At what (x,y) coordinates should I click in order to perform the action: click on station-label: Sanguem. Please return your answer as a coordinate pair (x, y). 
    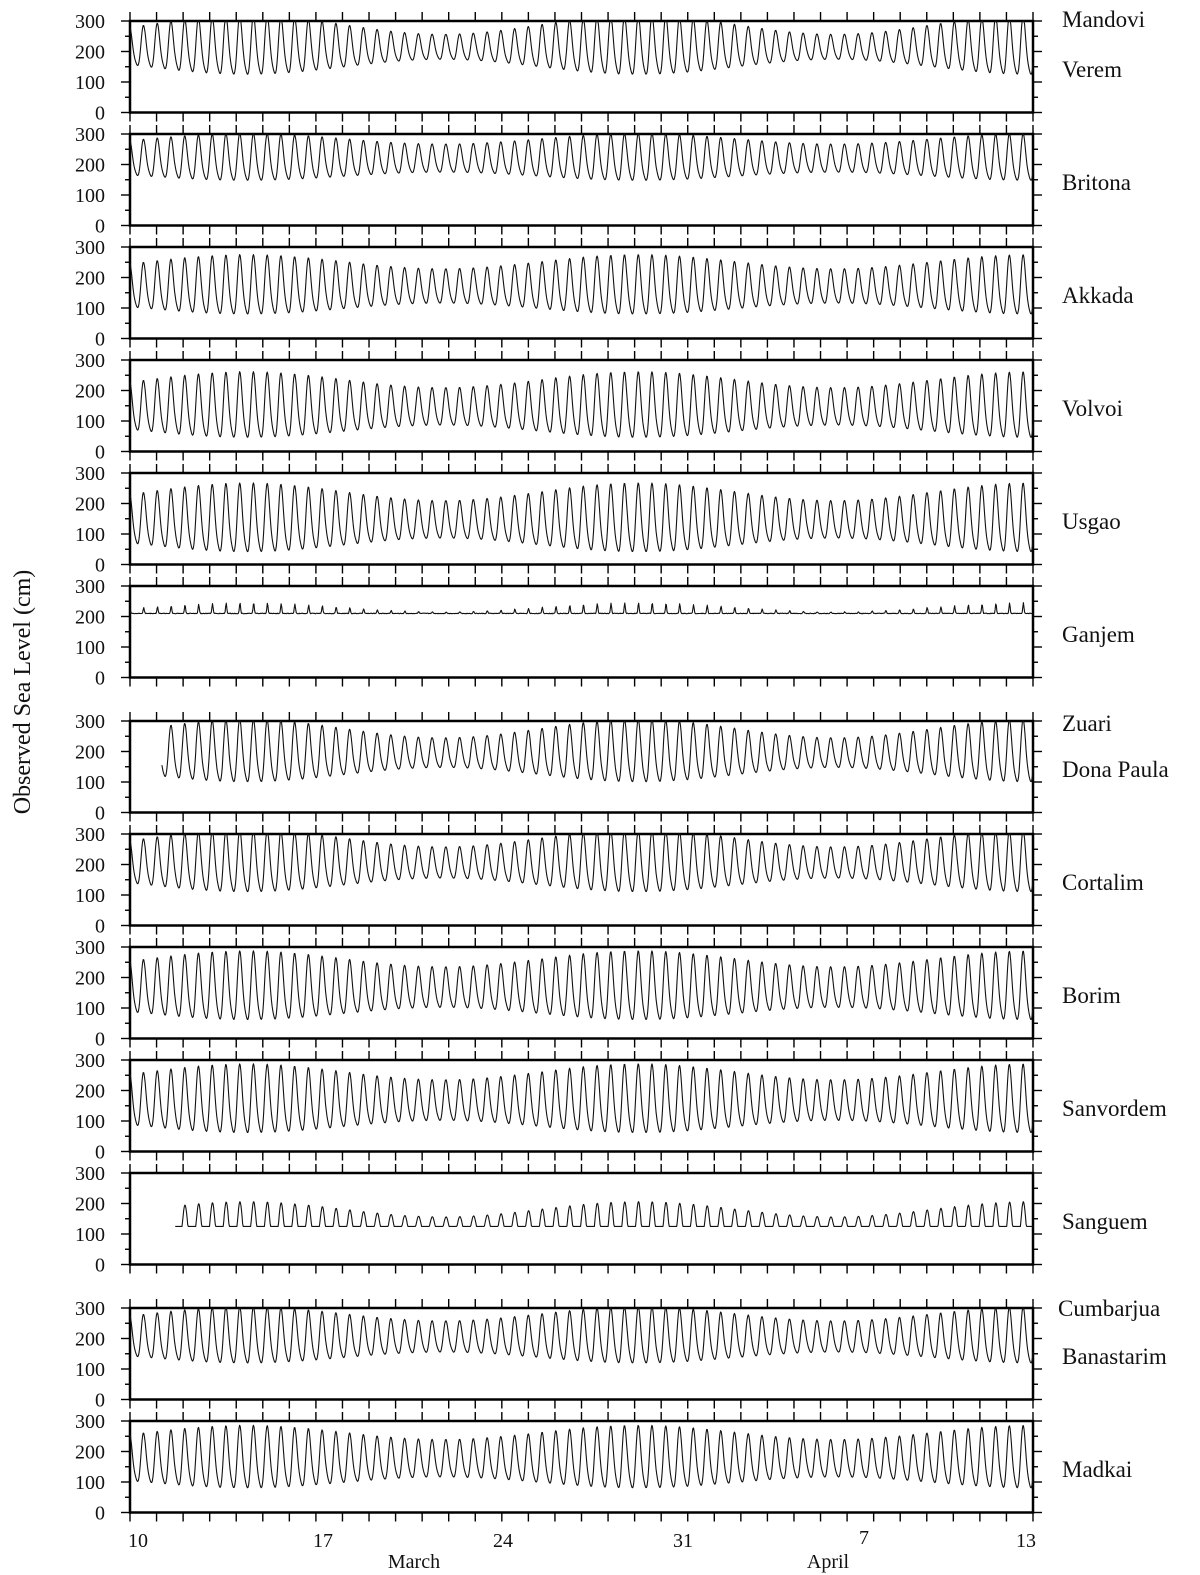
    Looking at the image, I should click on (1105, 1221).